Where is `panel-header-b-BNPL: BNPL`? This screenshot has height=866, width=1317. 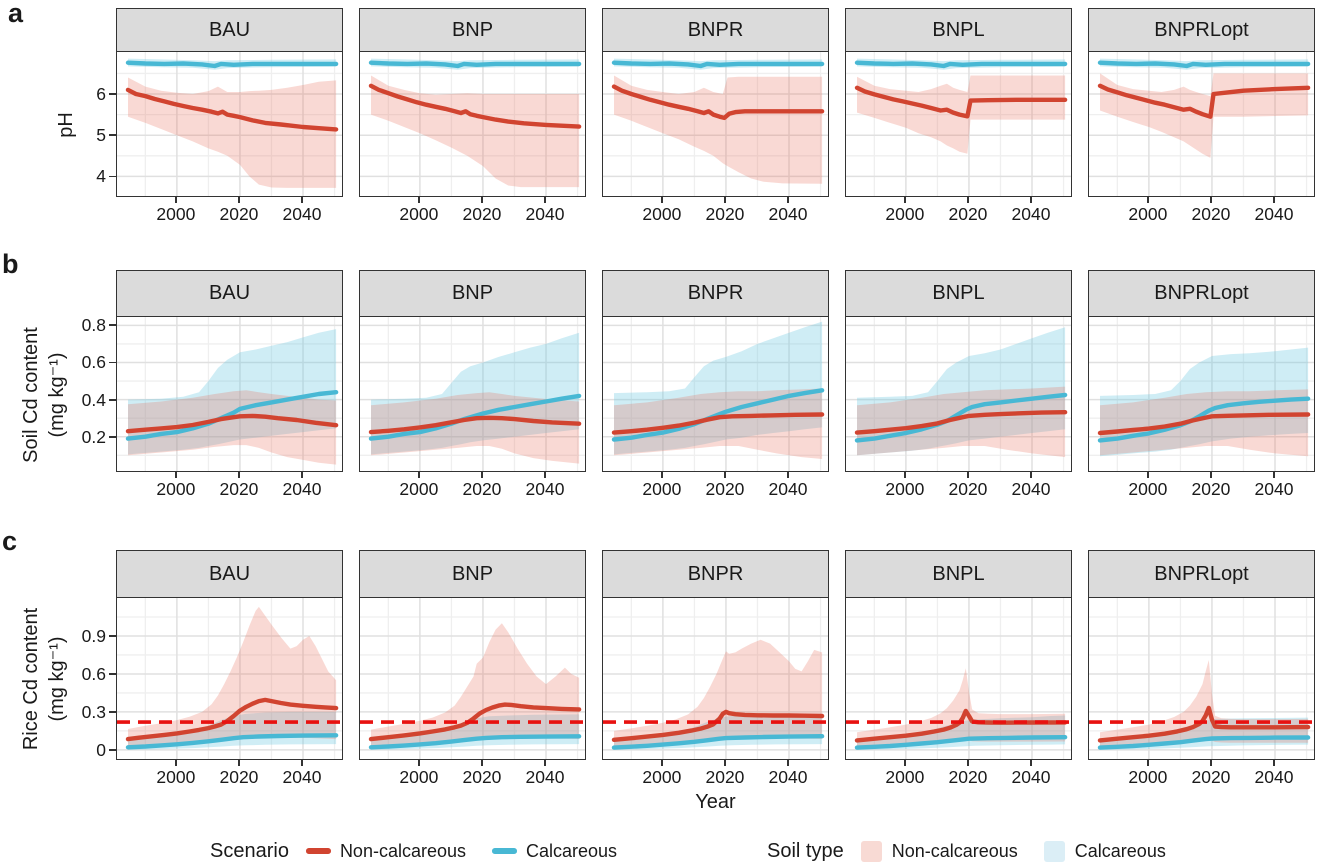
panel-header-b-BNPL: BNPL is located at coordinates (958, 293).